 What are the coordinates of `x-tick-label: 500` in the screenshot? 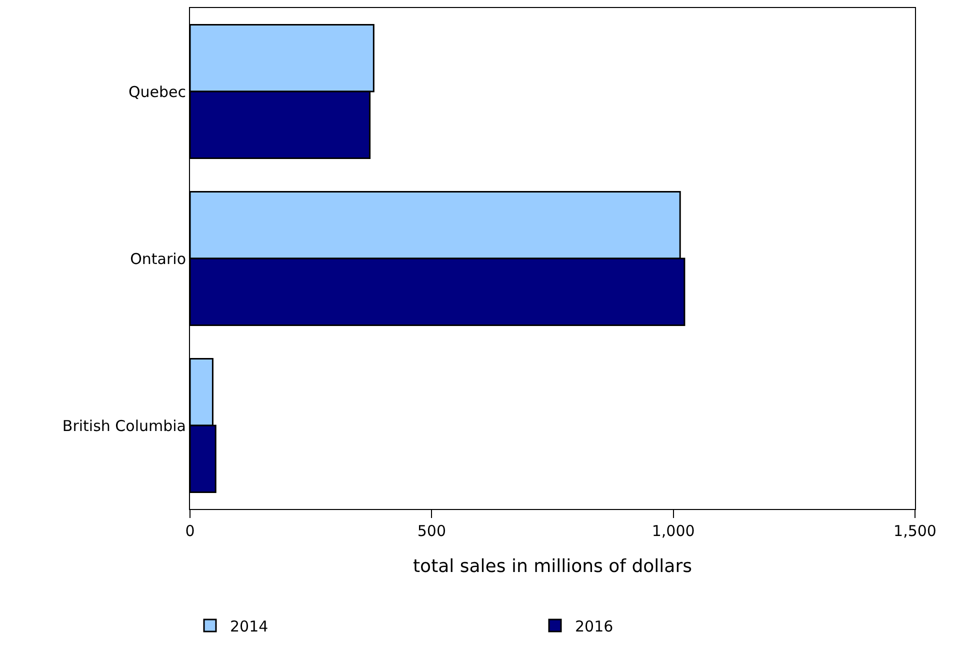 It's located at (431, 531).